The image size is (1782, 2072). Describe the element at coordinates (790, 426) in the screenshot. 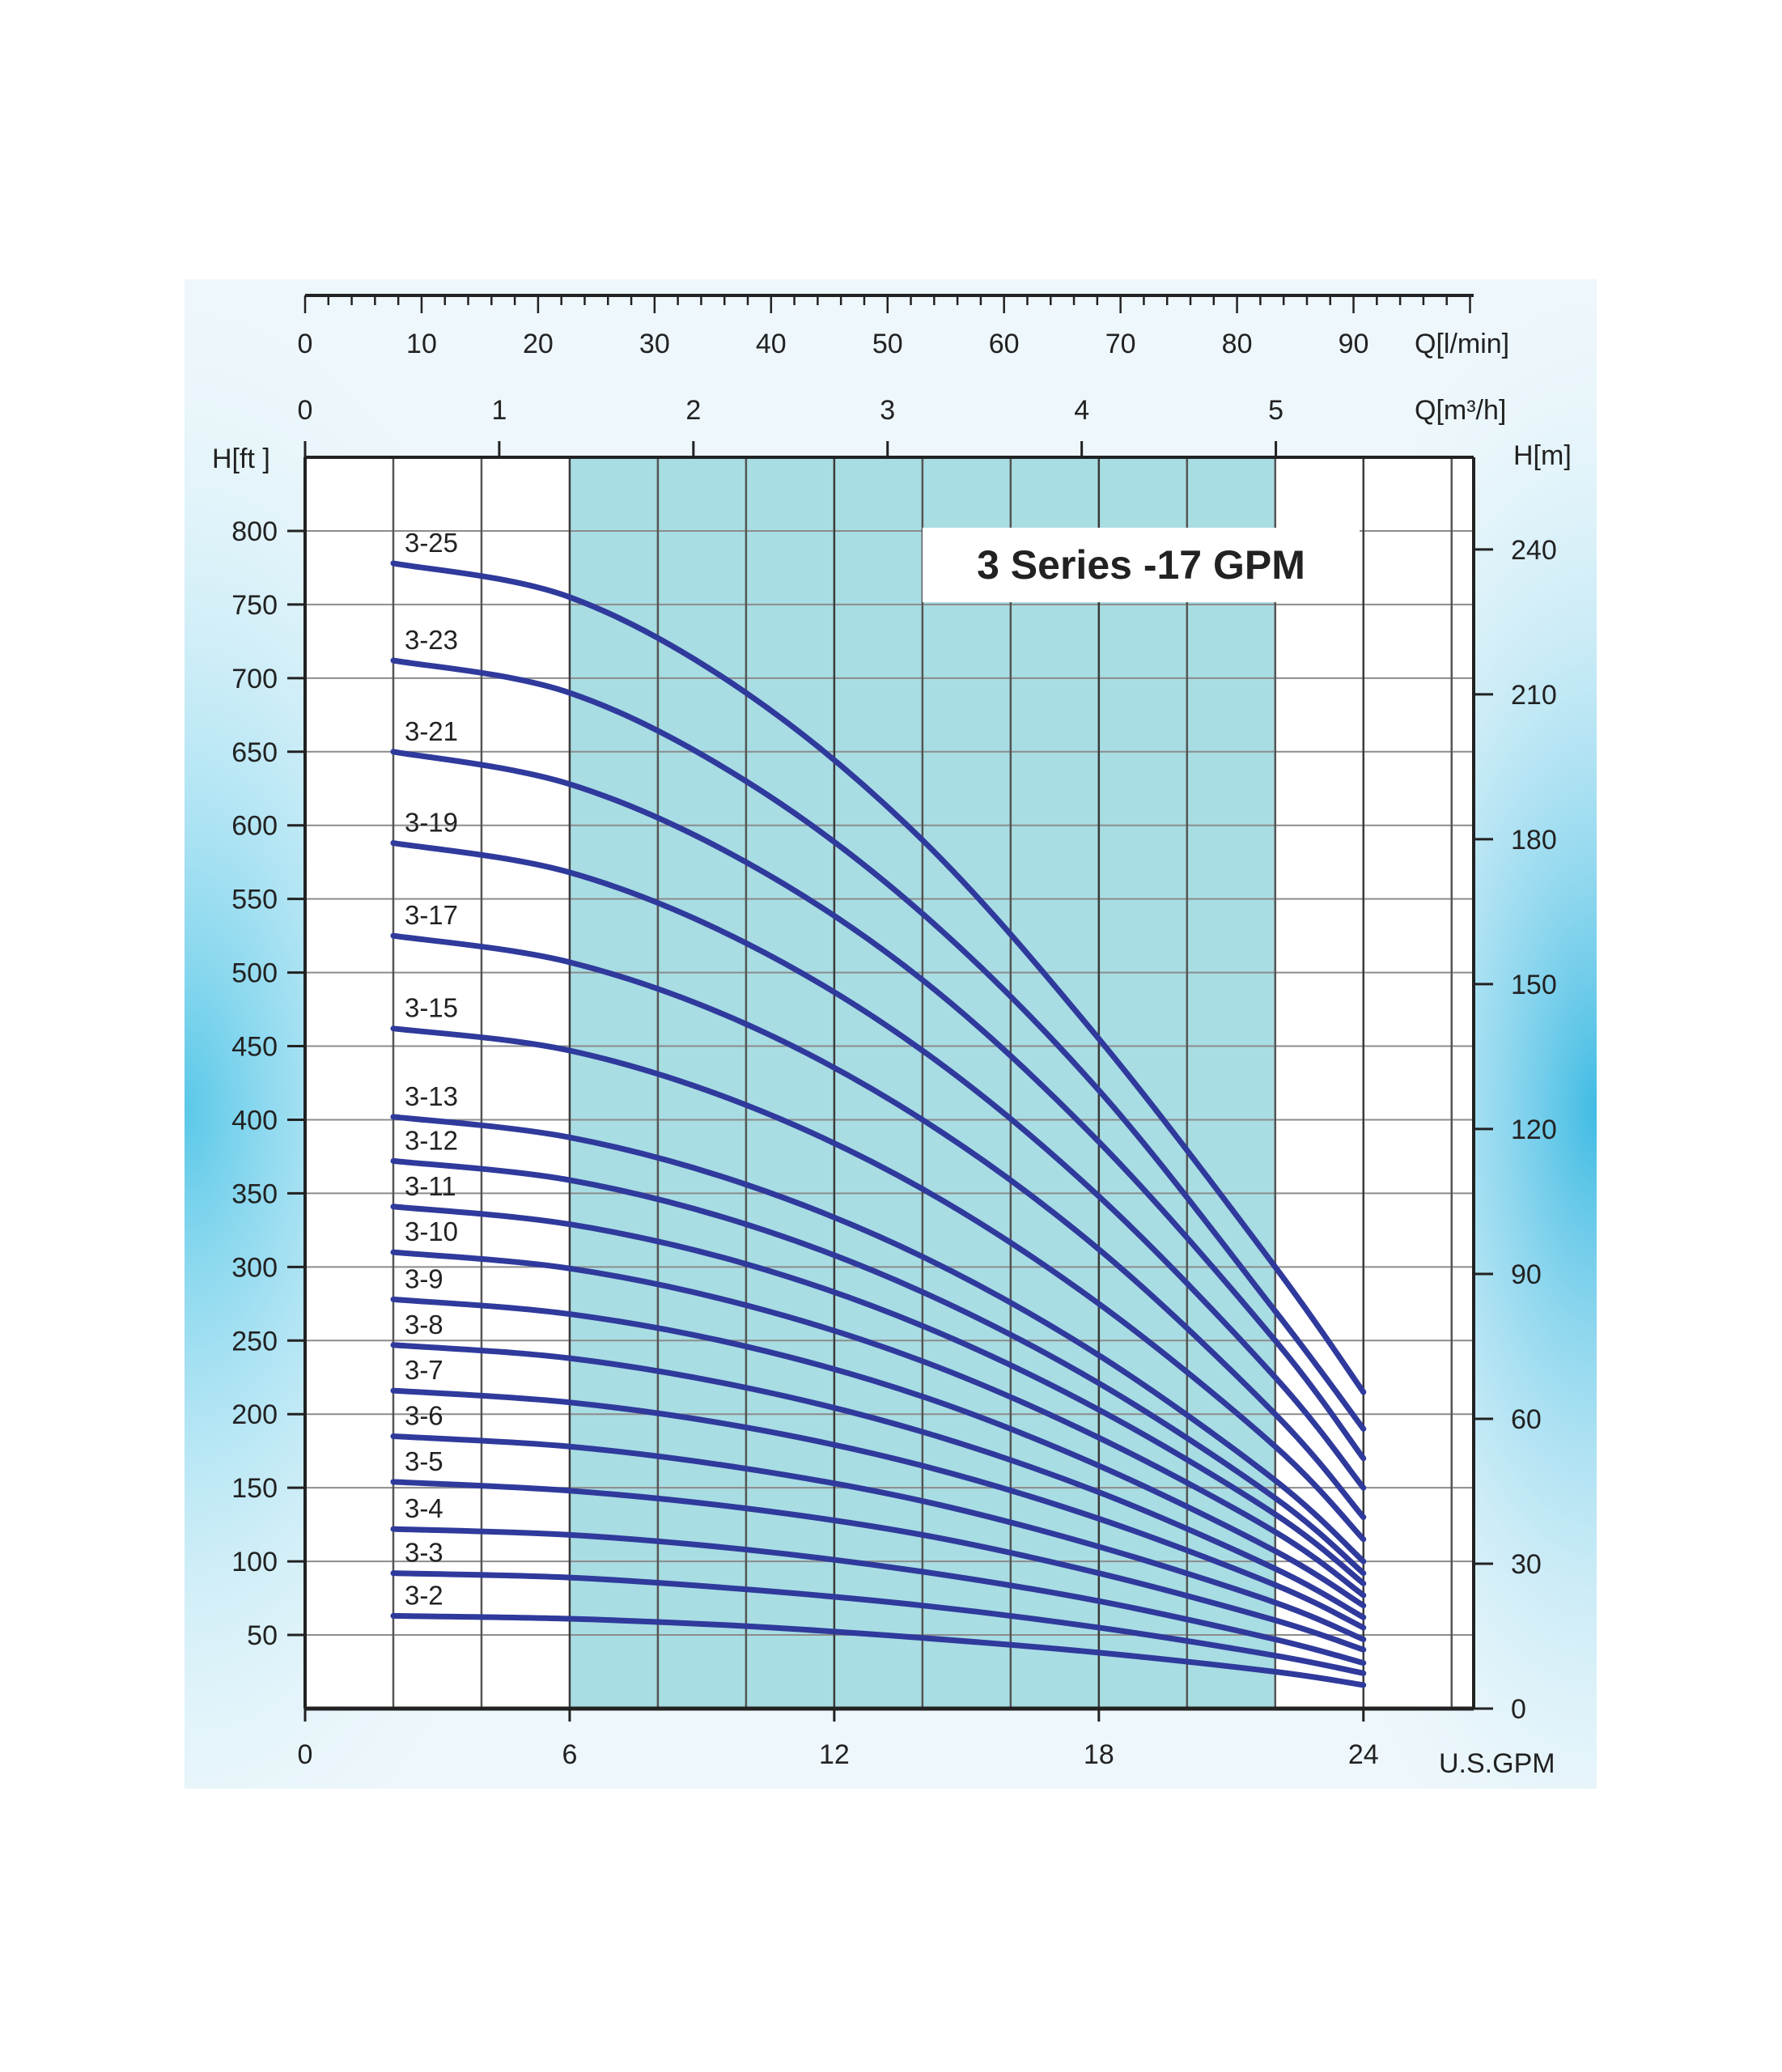

I see `x-axis-m3h: 0 1 2 3 4 5` at that location.